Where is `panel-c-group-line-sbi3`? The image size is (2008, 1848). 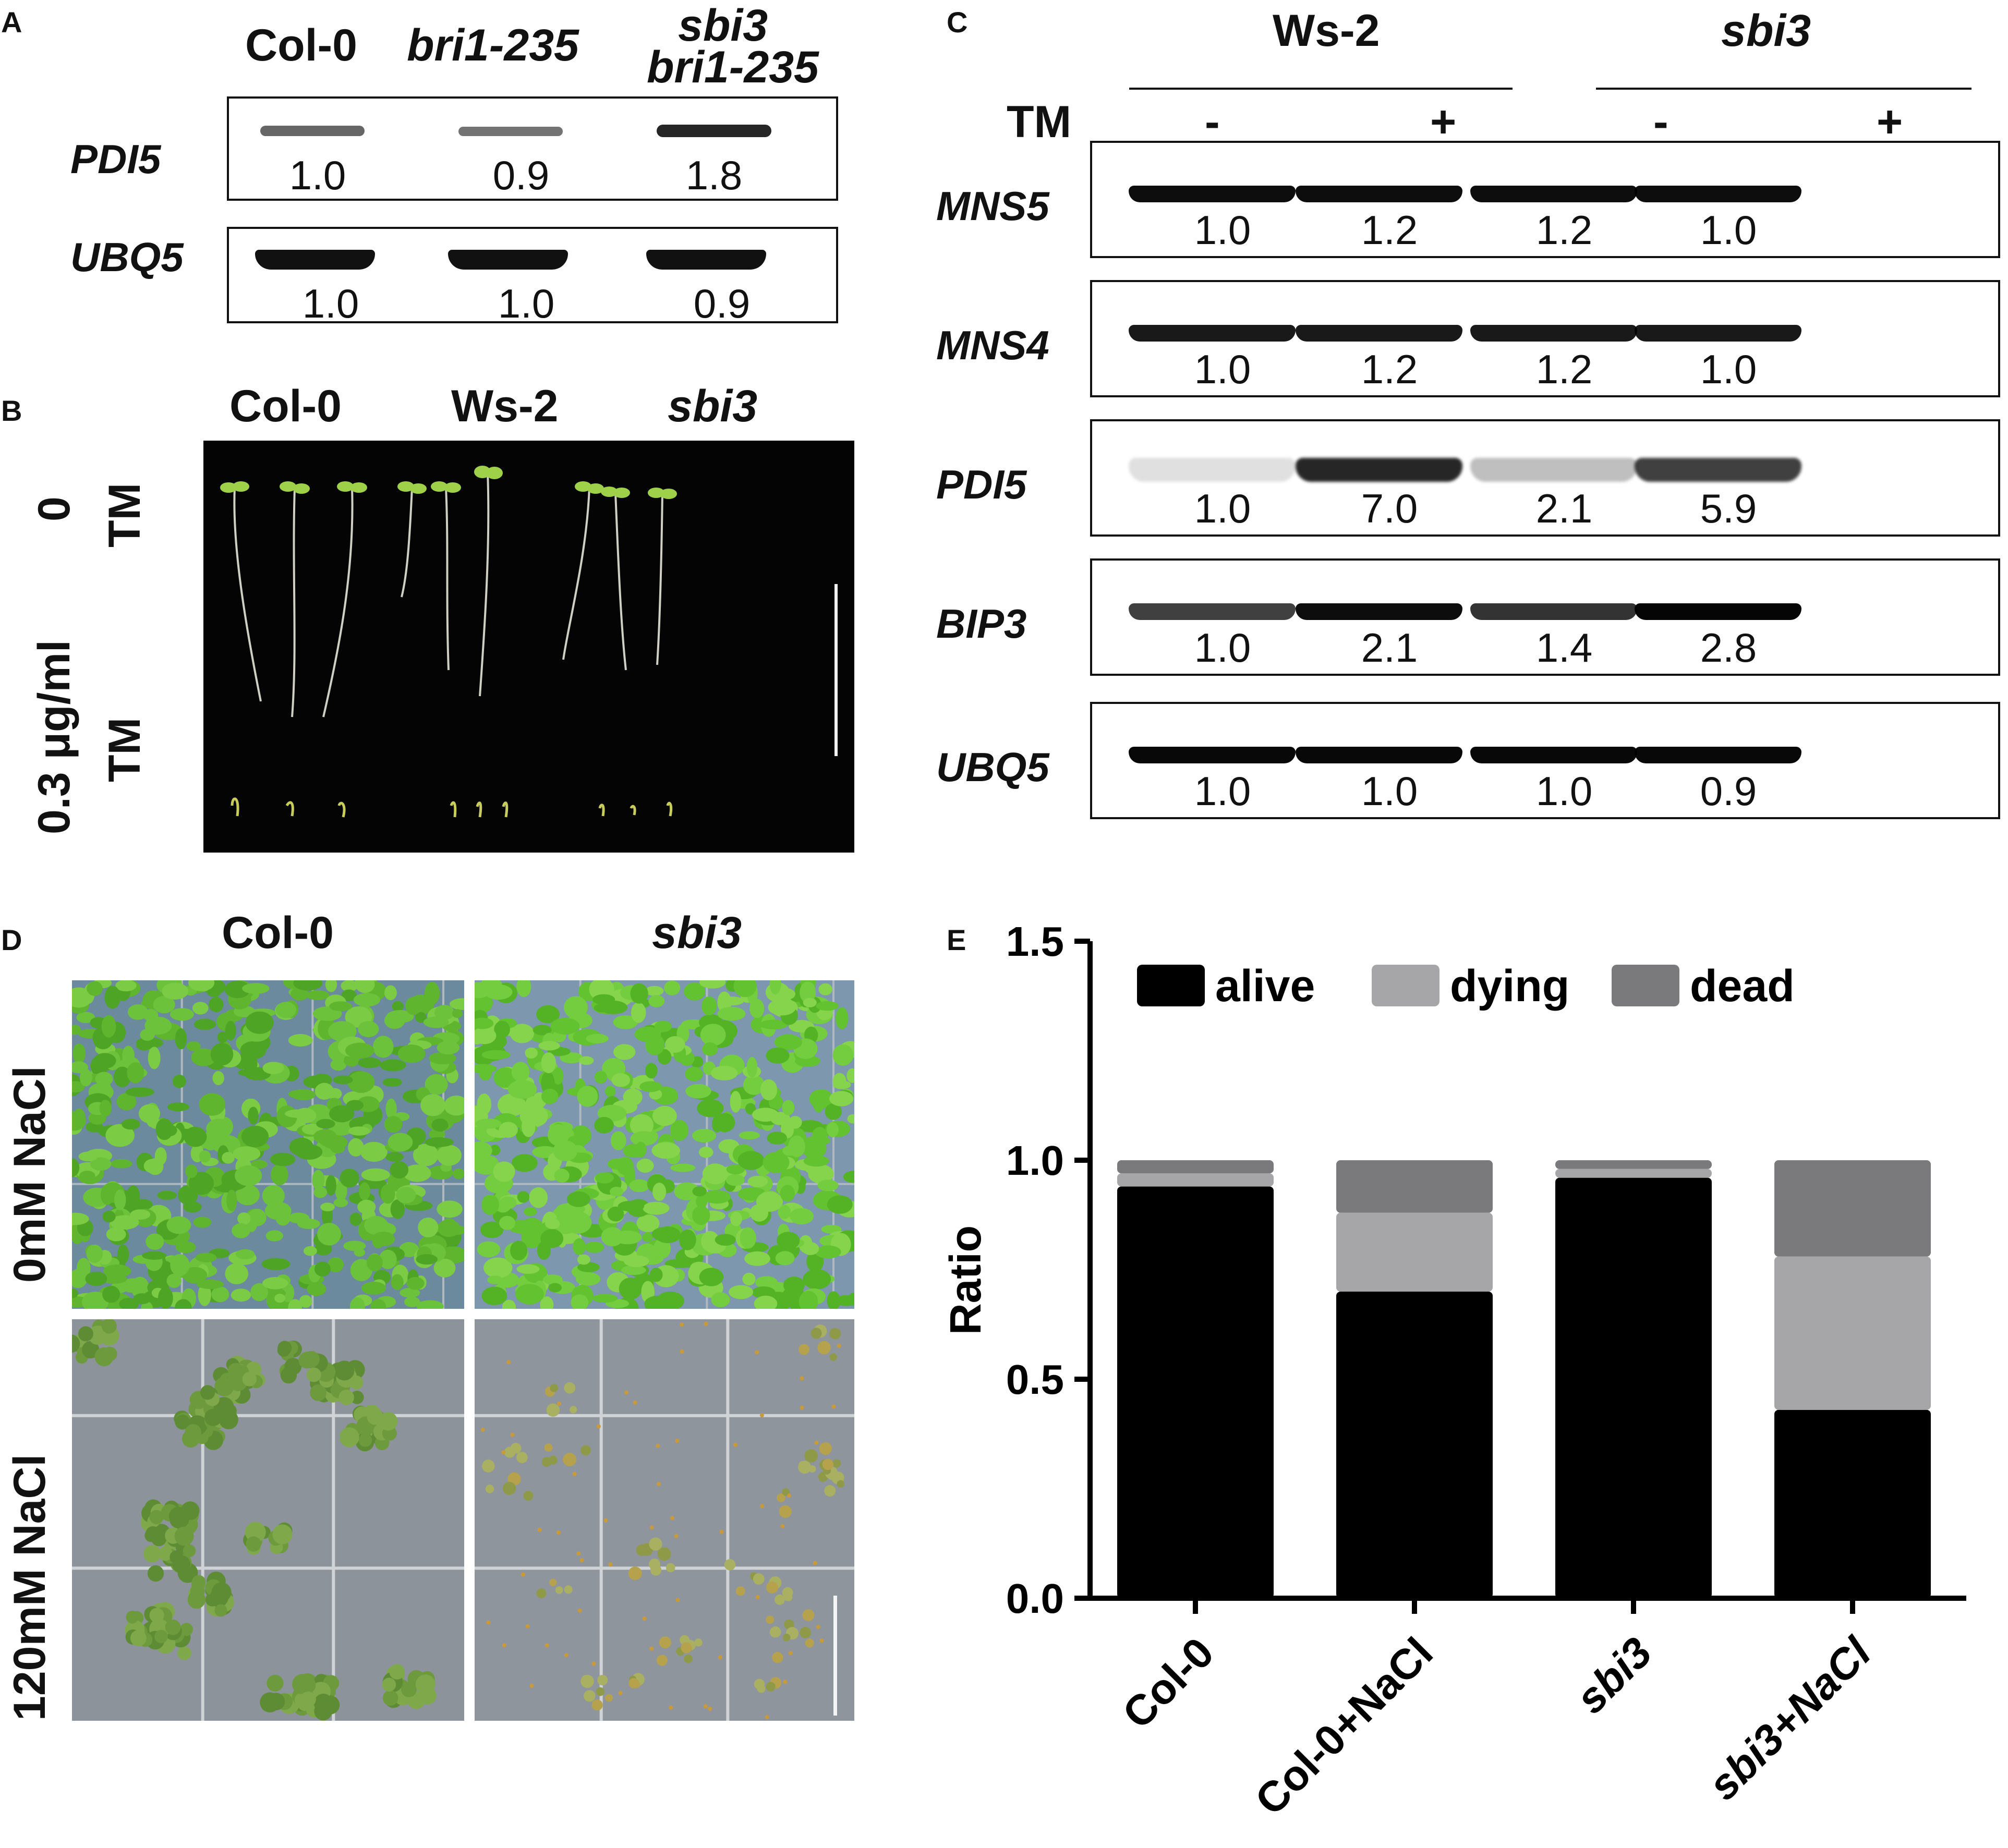
panel-c-group-line-sbi3 is located at coordinates (1783, 89).